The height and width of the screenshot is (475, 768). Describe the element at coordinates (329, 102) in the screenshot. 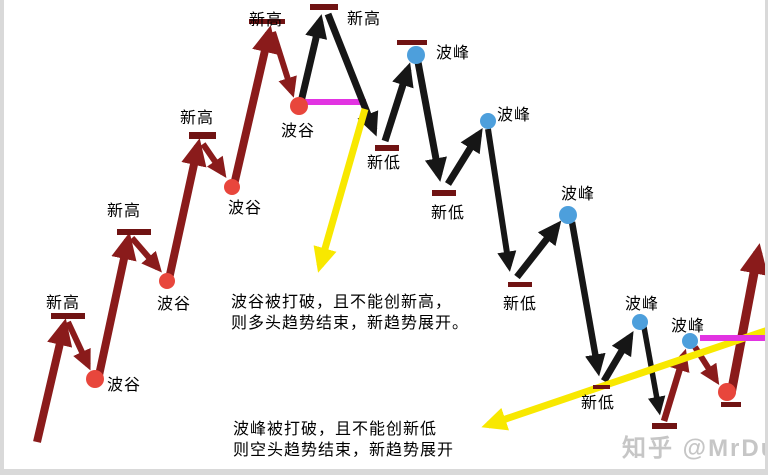

I see `trough-level-line` at that location.